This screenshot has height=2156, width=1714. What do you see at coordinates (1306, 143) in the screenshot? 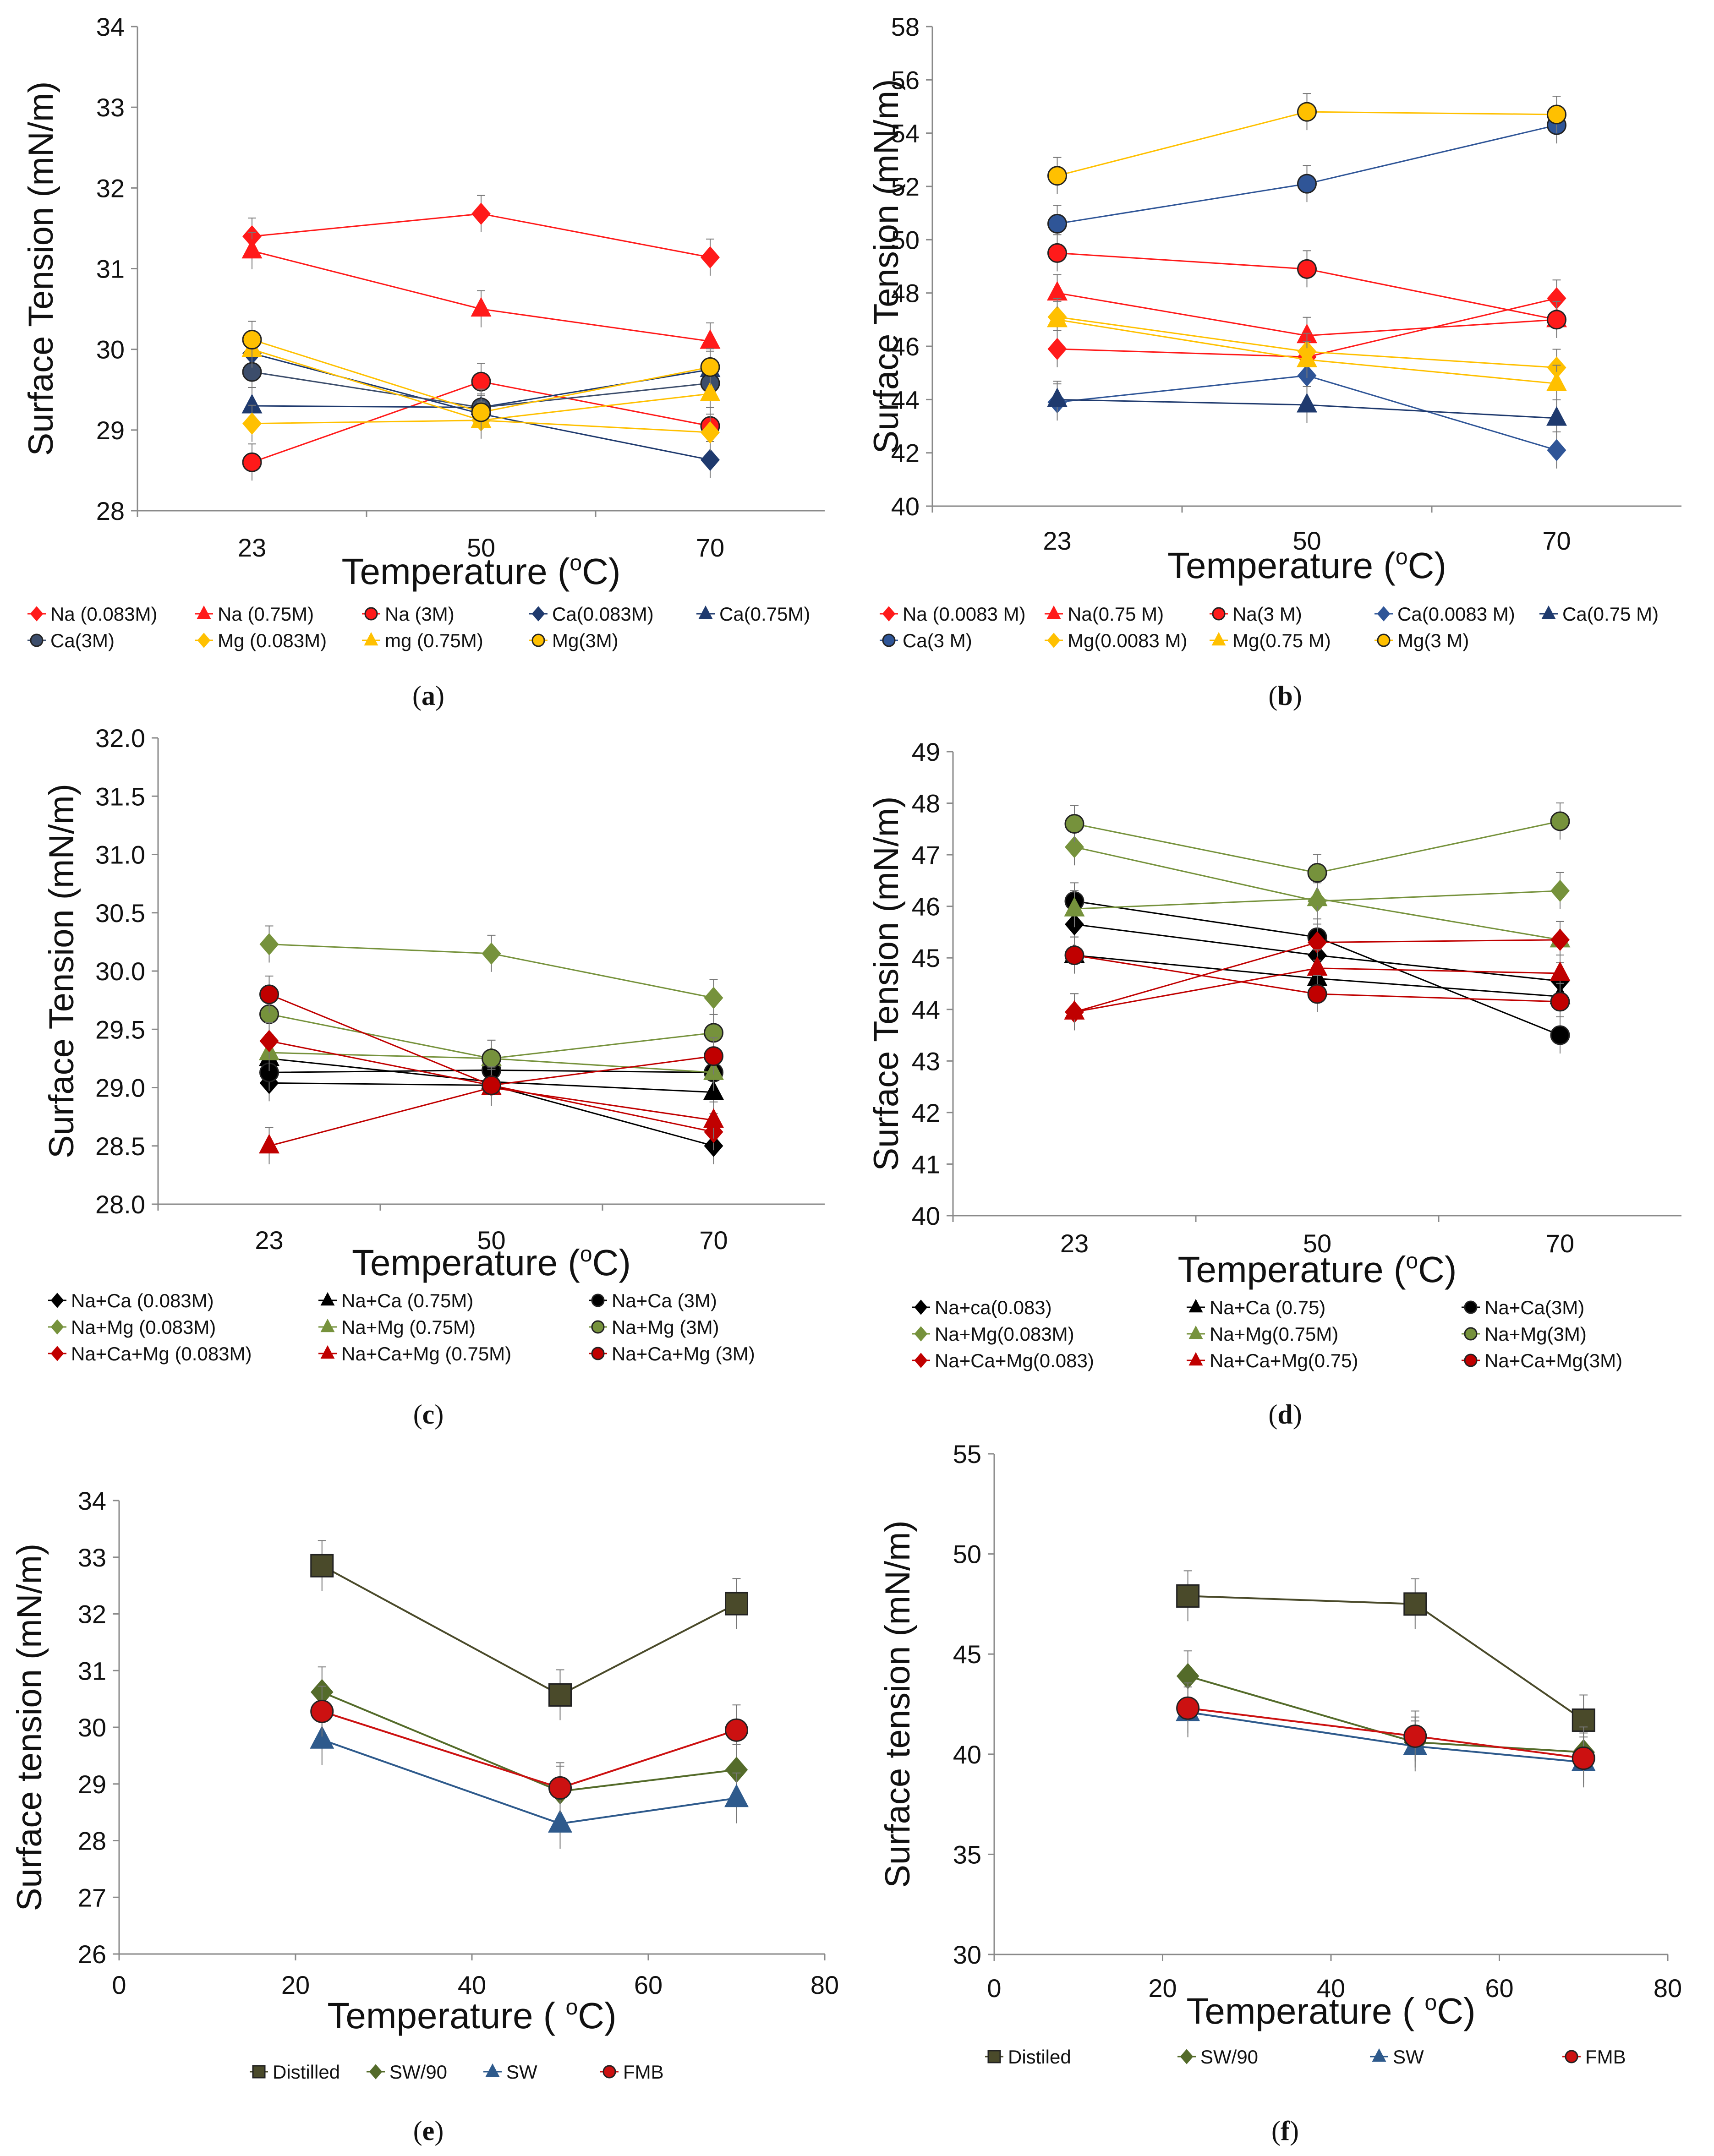
I see `series-mg-3-m-` at bounding box center [1306, 143].